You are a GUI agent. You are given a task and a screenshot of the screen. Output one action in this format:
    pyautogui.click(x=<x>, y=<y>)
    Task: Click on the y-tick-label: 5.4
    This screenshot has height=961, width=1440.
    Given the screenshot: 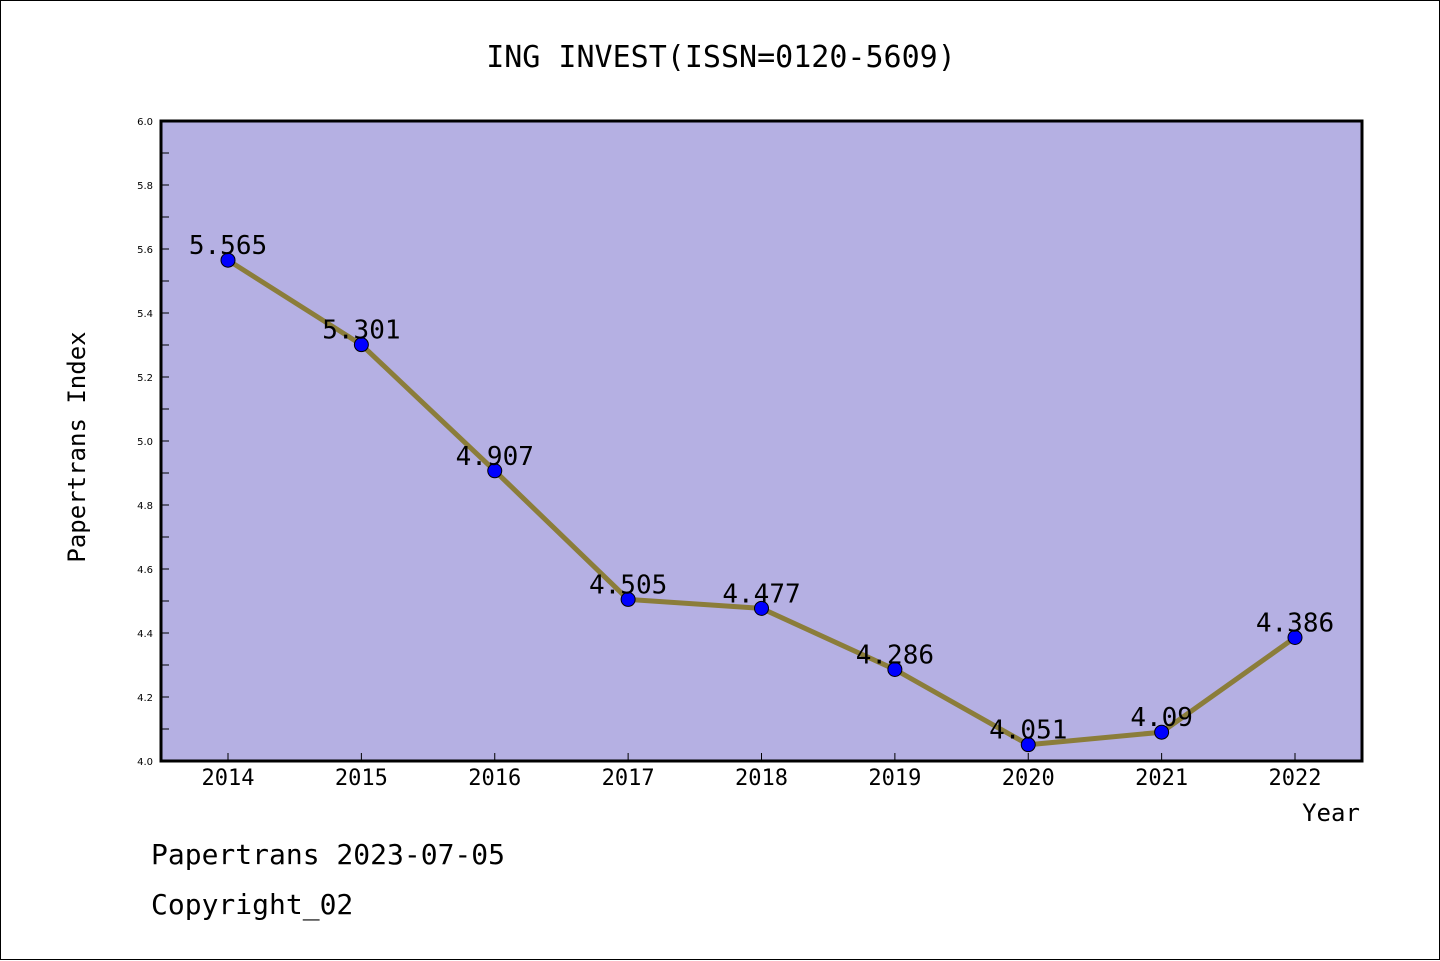 What is the action you would take?
    pyautogui.click(x=145, y=314)
    